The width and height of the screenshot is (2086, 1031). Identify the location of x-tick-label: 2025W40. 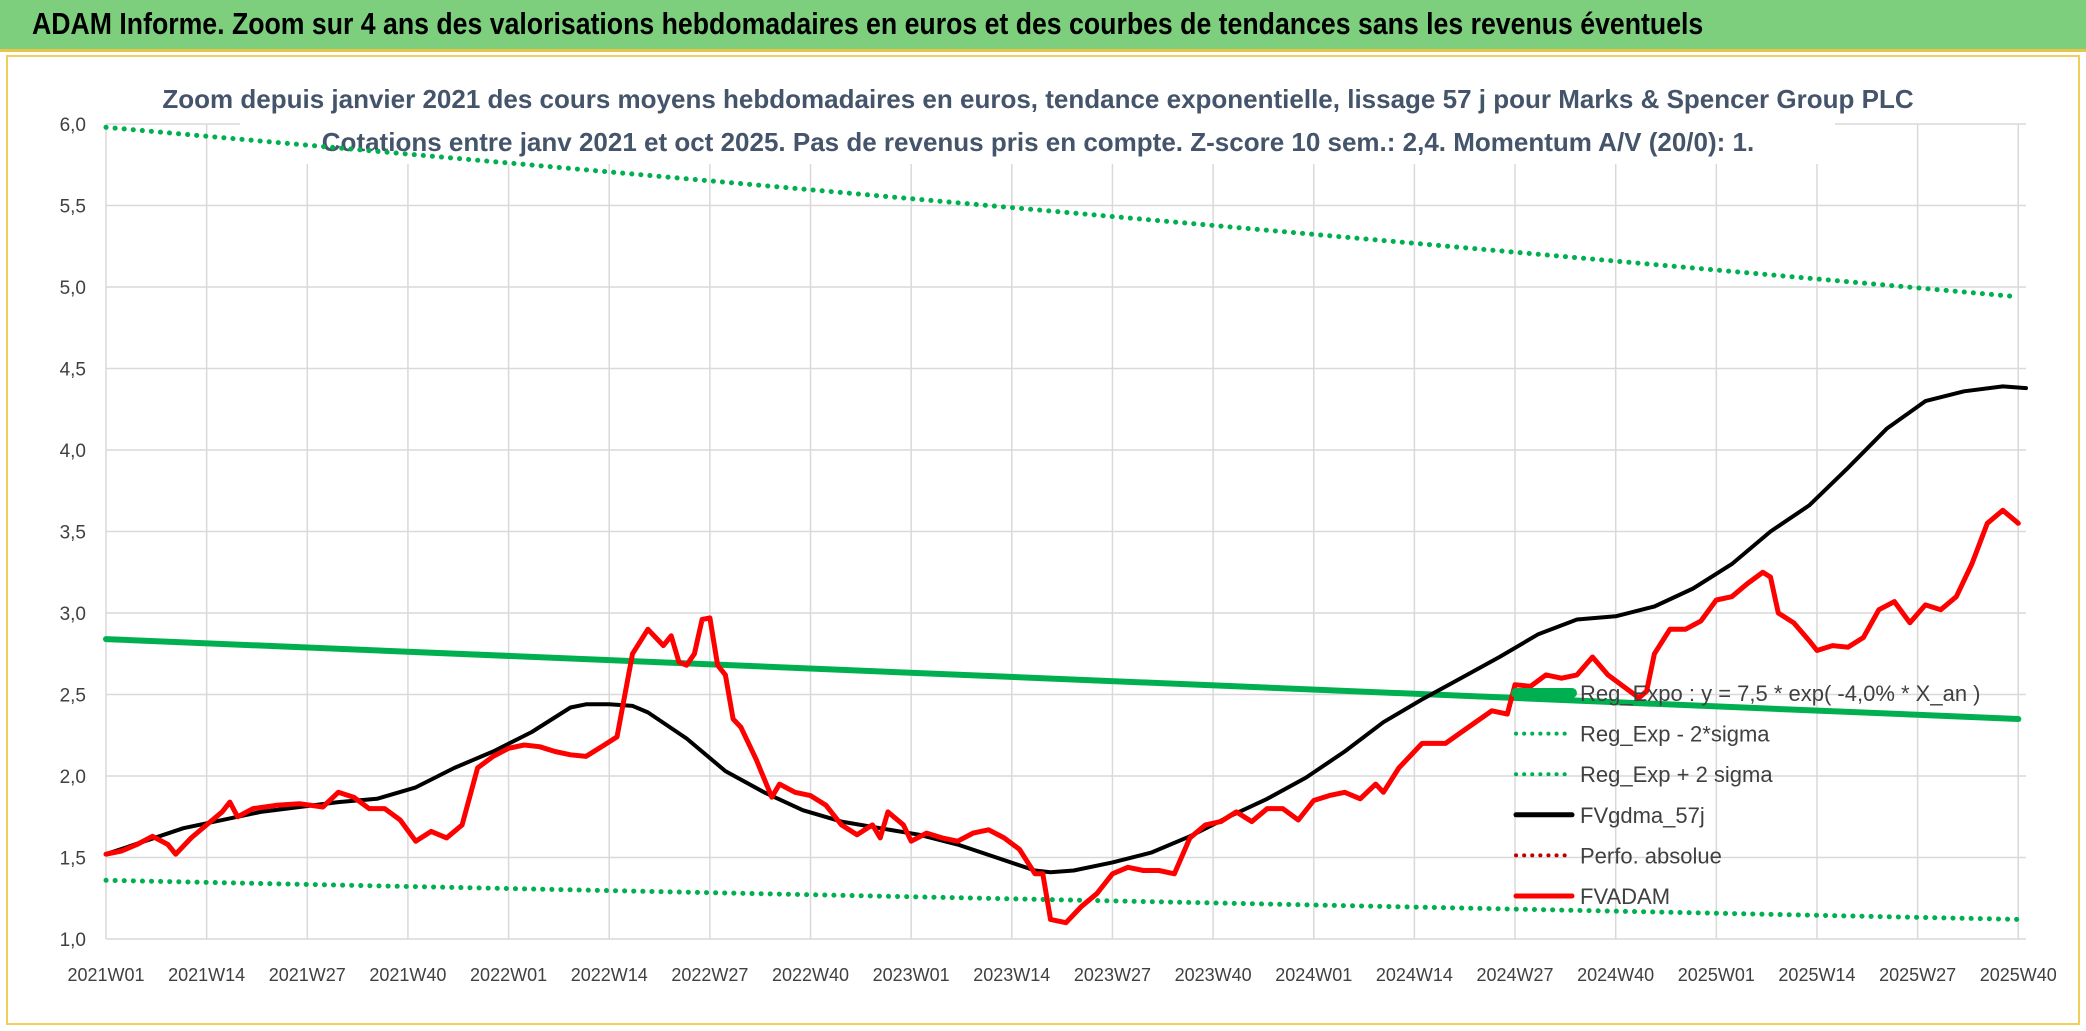
(2018, 975).